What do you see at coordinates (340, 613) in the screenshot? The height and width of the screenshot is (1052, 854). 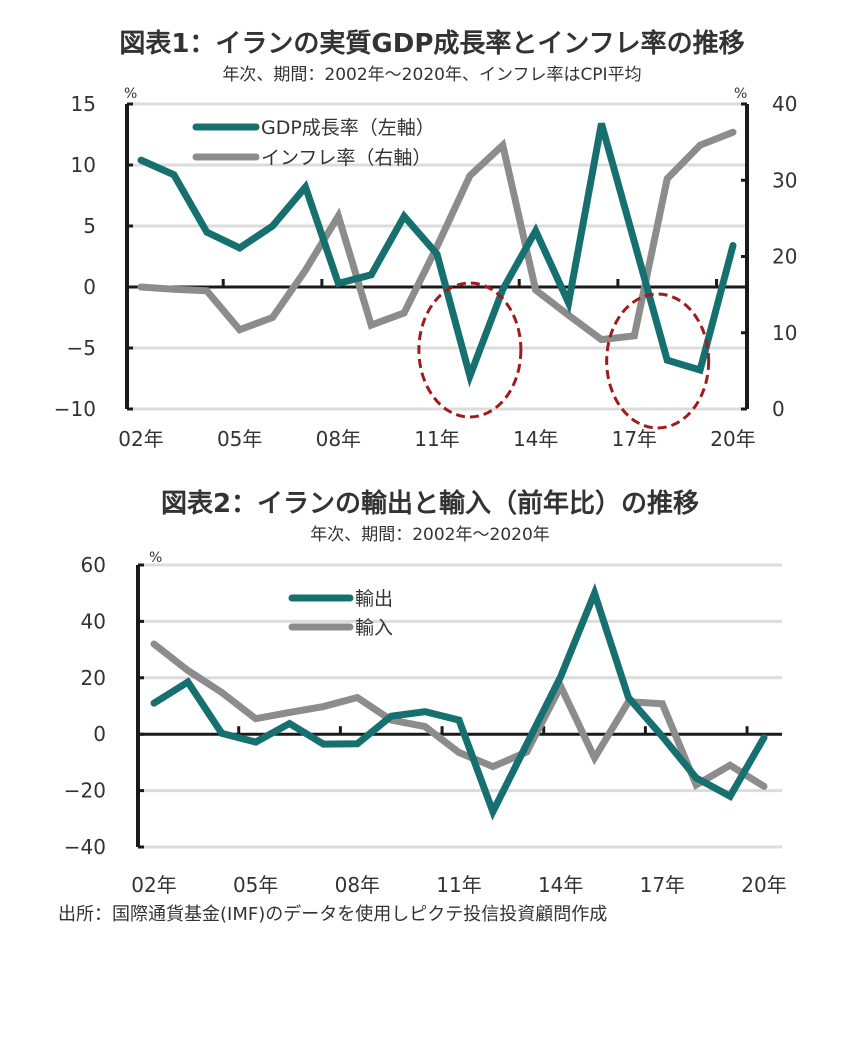 I see `chart2-legend: 輸出 輸入` at bounding box center [340, 613].